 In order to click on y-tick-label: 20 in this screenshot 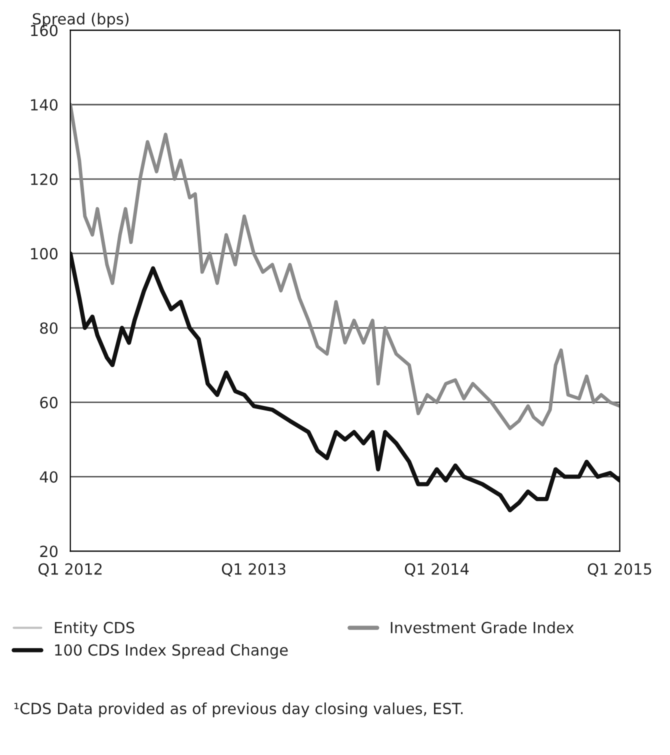, I will do `click(49, 552)`.